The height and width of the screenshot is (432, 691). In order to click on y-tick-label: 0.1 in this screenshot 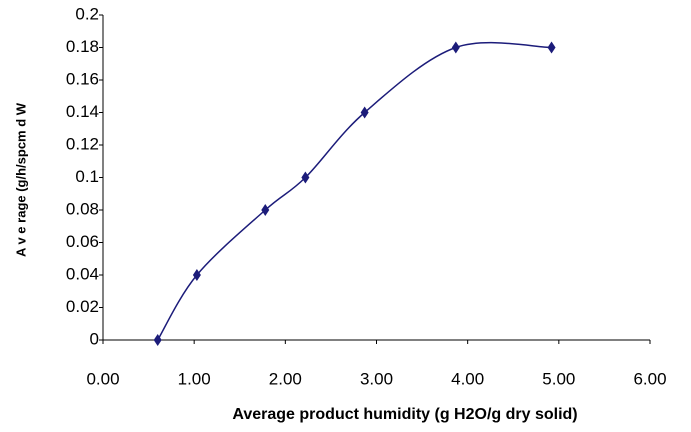, I will do `click(87, 176)`.